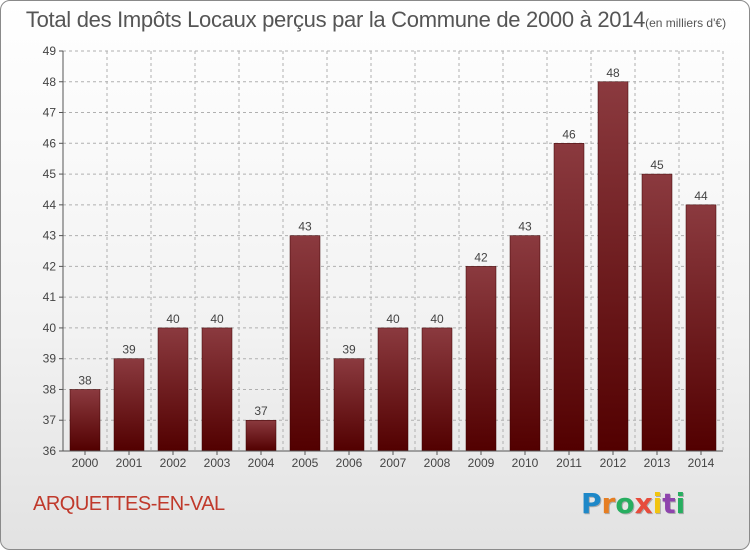 Image resolution: width=750 pixels, height=550 pixels. What do you see at coordinates (657, 463) in the screenshot?
I see `x-tick-label: 2013` at bounding box center [657, 463].